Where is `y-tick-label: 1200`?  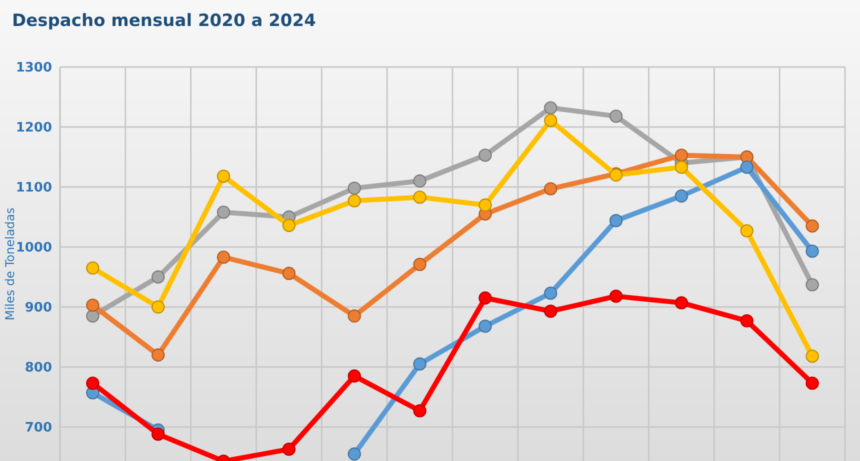 y-tick-label: 1200 is located at coordinates (34, 128).